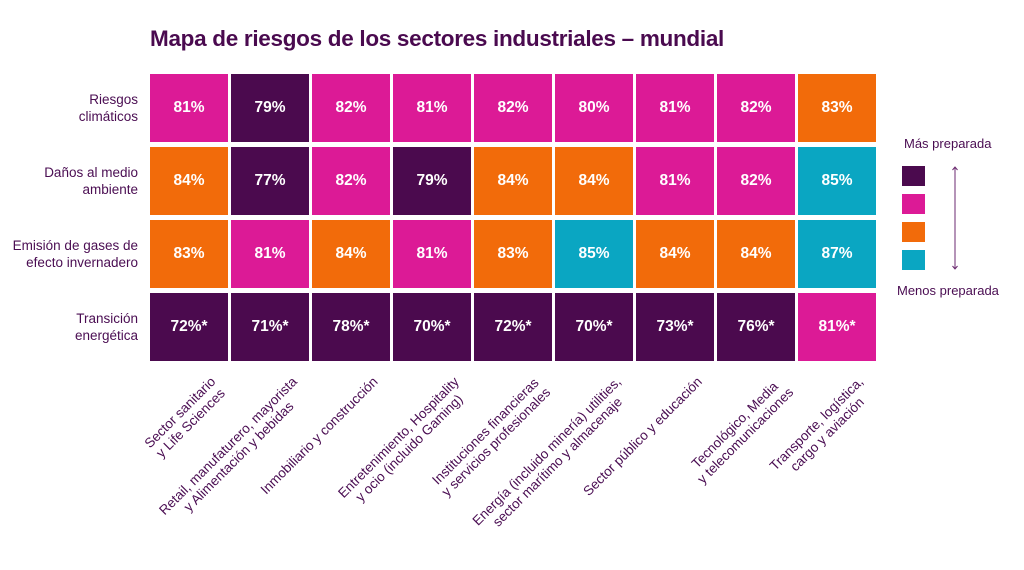 This screenshot has width=1024, height=570. I want to click on heatmap-cell: 81%*, so click(837, 327).